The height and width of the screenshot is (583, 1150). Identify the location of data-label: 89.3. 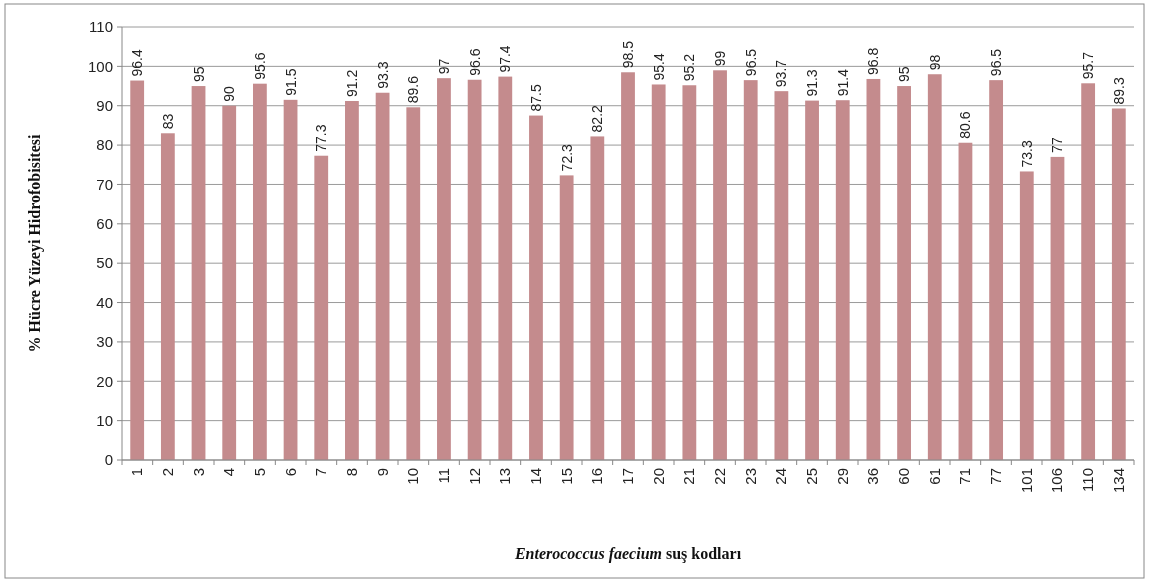
(1118, 91).